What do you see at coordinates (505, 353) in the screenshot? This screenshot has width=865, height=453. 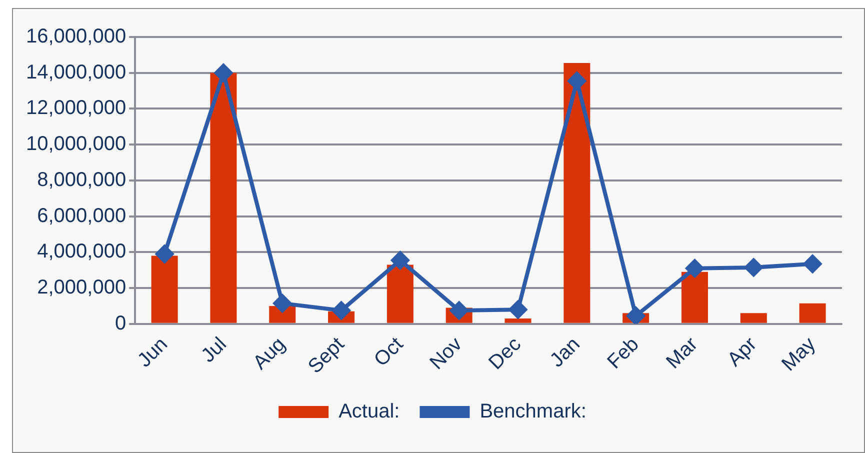 I see `x-tick-label: Dec` at bounding box center [505, 353].